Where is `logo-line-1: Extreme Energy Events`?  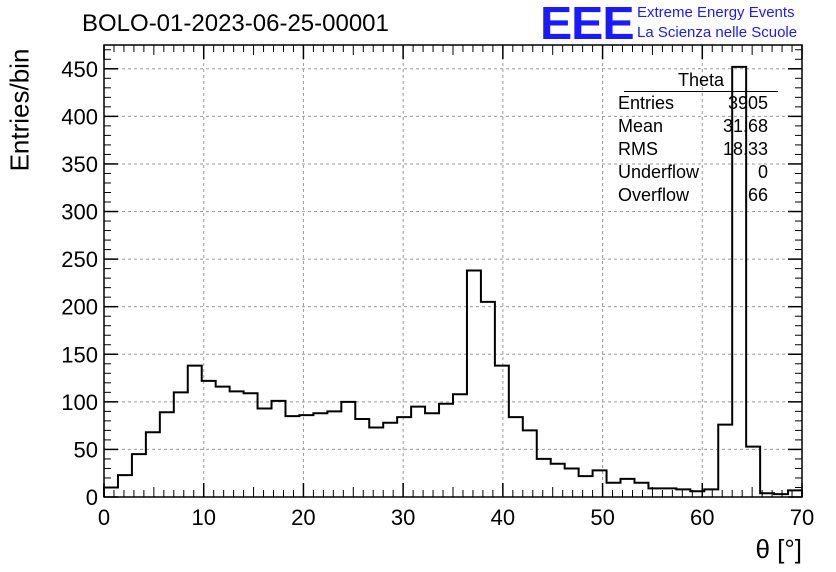
logo-line-1: Extreme Energy Events is located at coordinates (716, 12).